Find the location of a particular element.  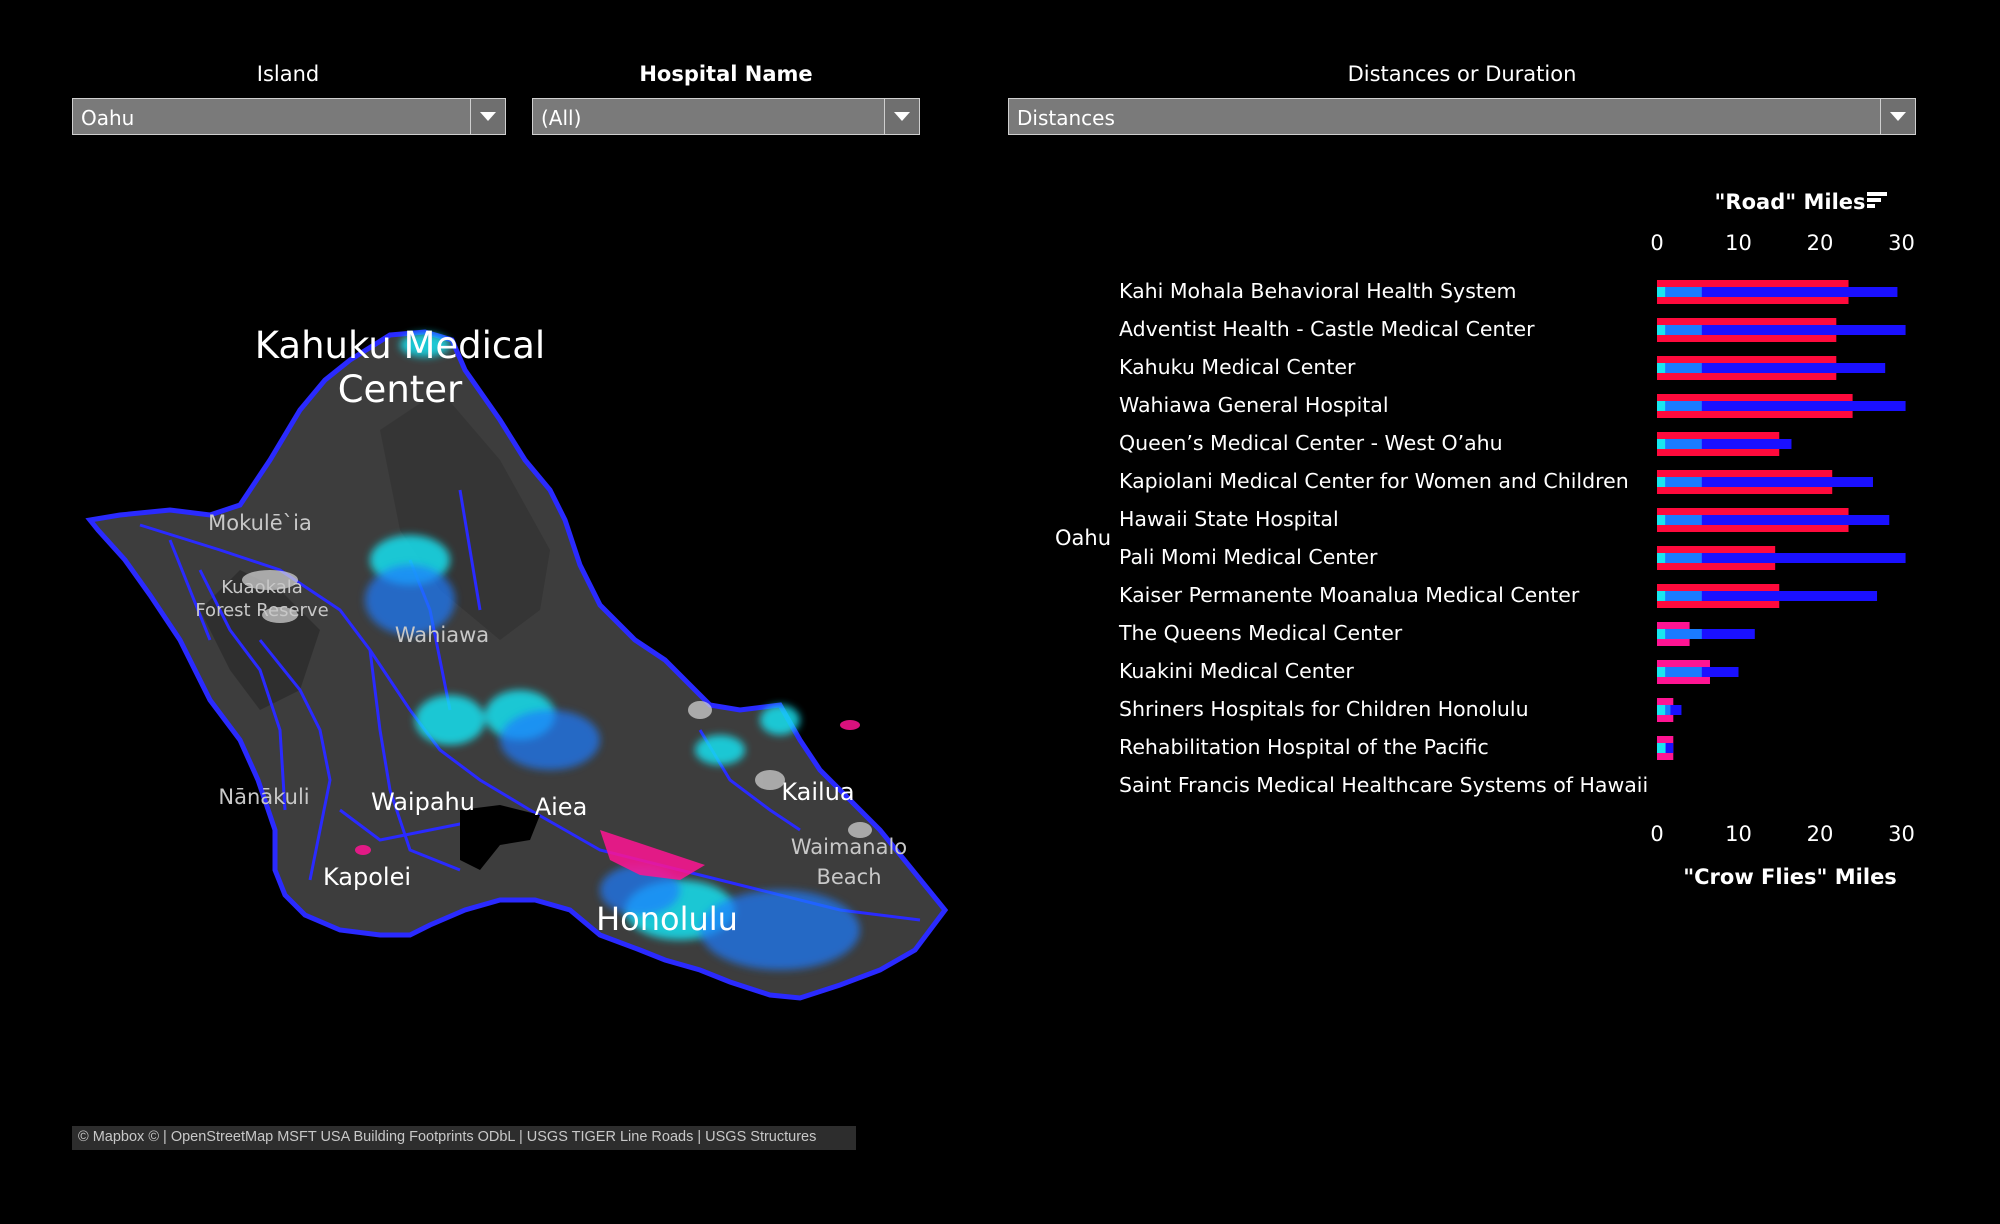

hospital-label: Kahi Mohala Behavioral Health System is located at coordinates (1318, 291).